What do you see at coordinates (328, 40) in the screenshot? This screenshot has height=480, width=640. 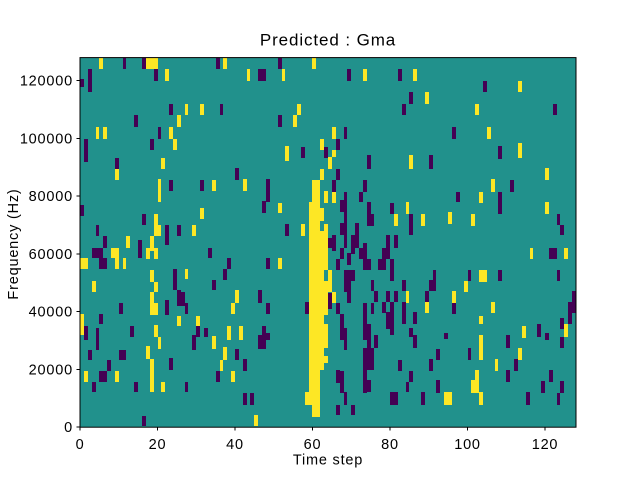 I see `svg-text: Predicted : Gma` at bounding box center [328, 40].